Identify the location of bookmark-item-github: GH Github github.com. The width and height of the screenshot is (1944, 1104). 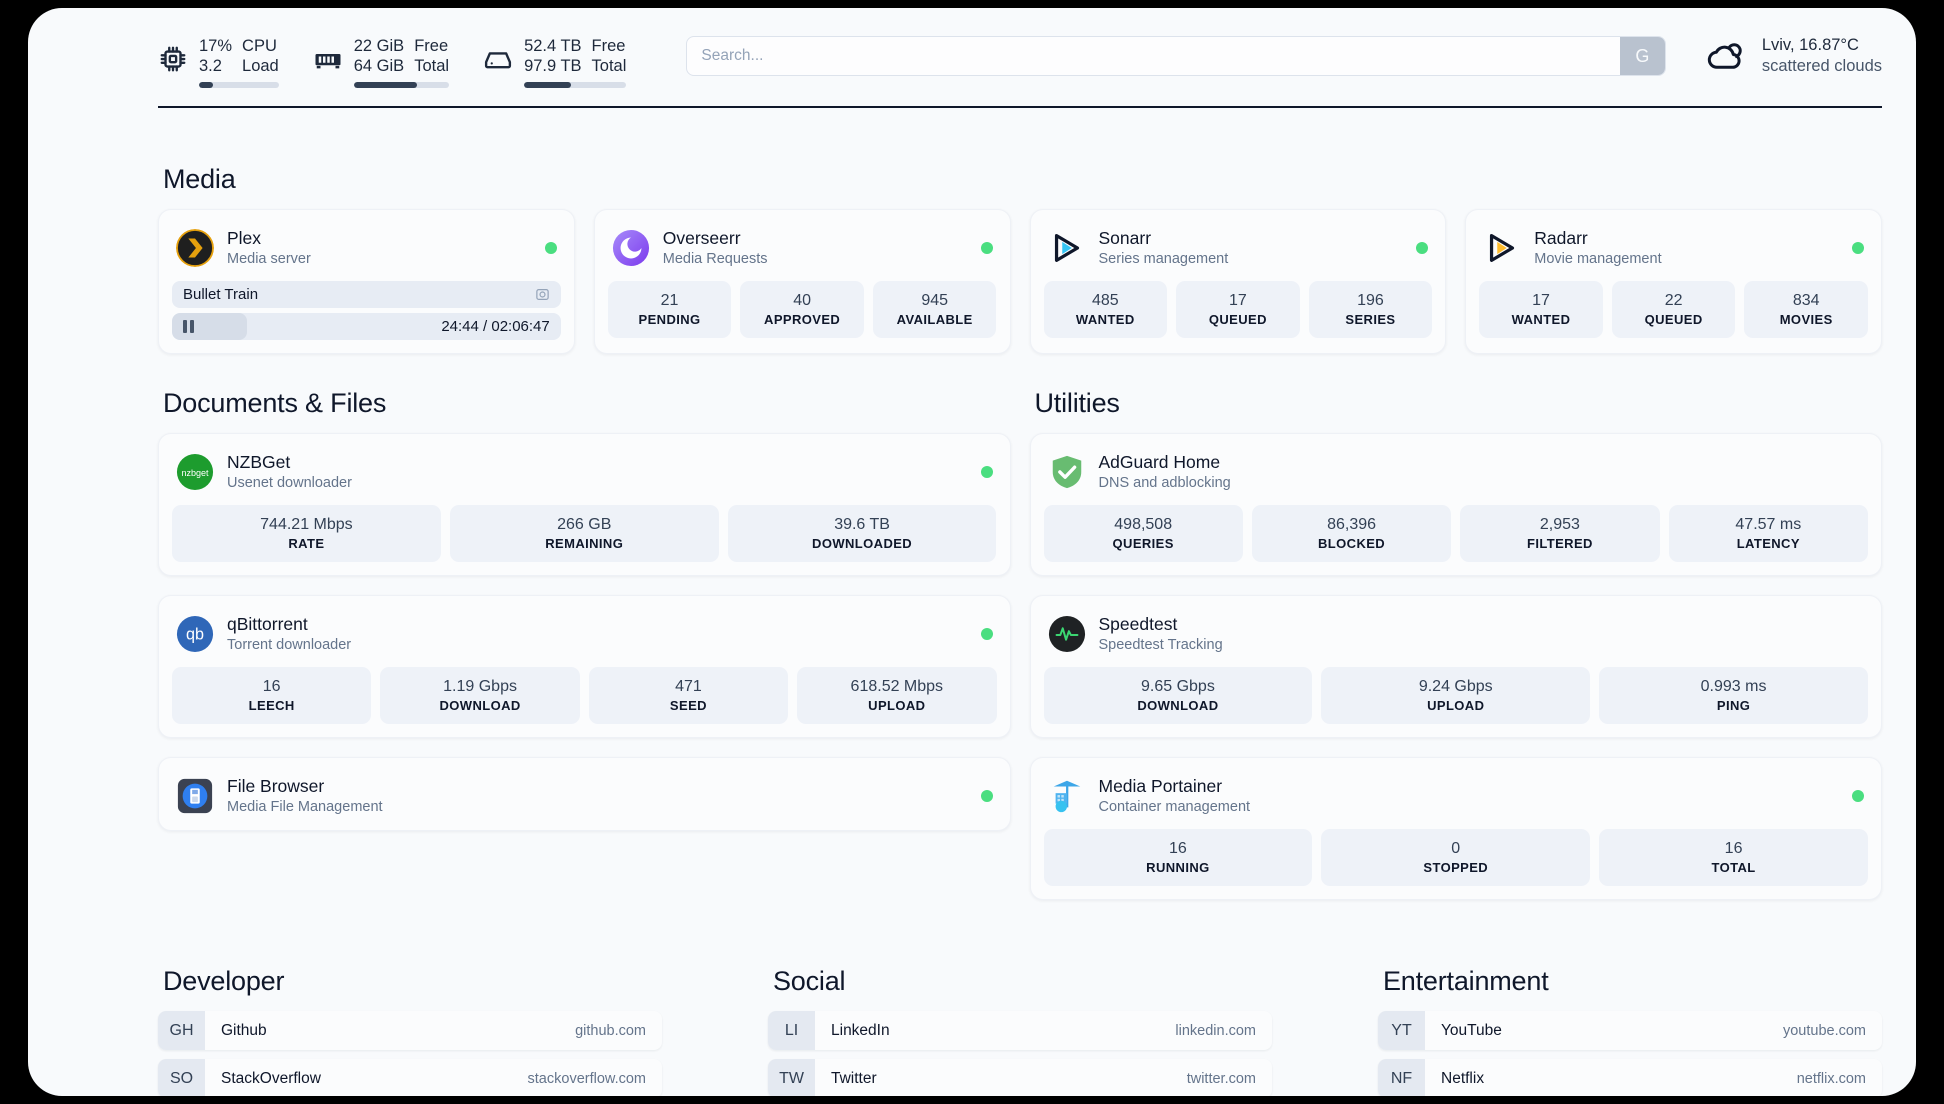
(410, 1030).